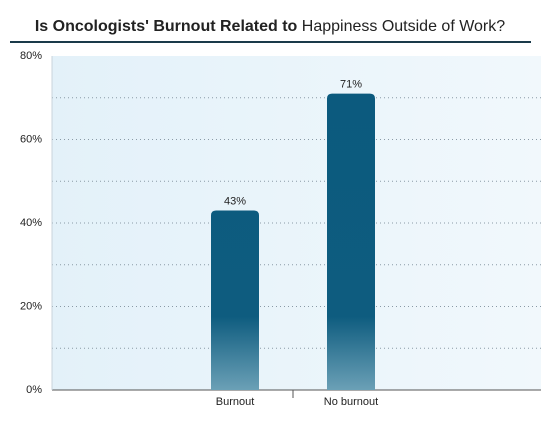 This screenshot has height=427, width=541. I want to click on value-label: 71%, so click(351, 84).